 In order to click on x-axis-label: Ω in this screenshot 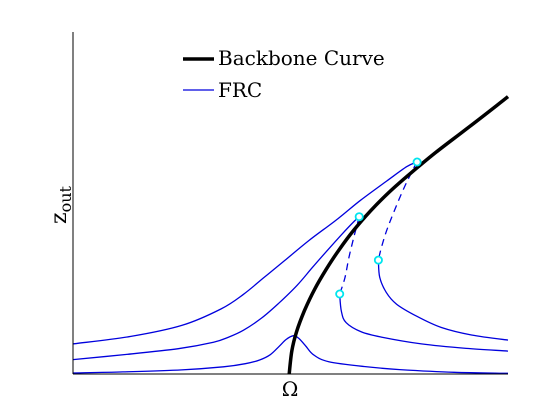, I will do `click(290, 389)`.